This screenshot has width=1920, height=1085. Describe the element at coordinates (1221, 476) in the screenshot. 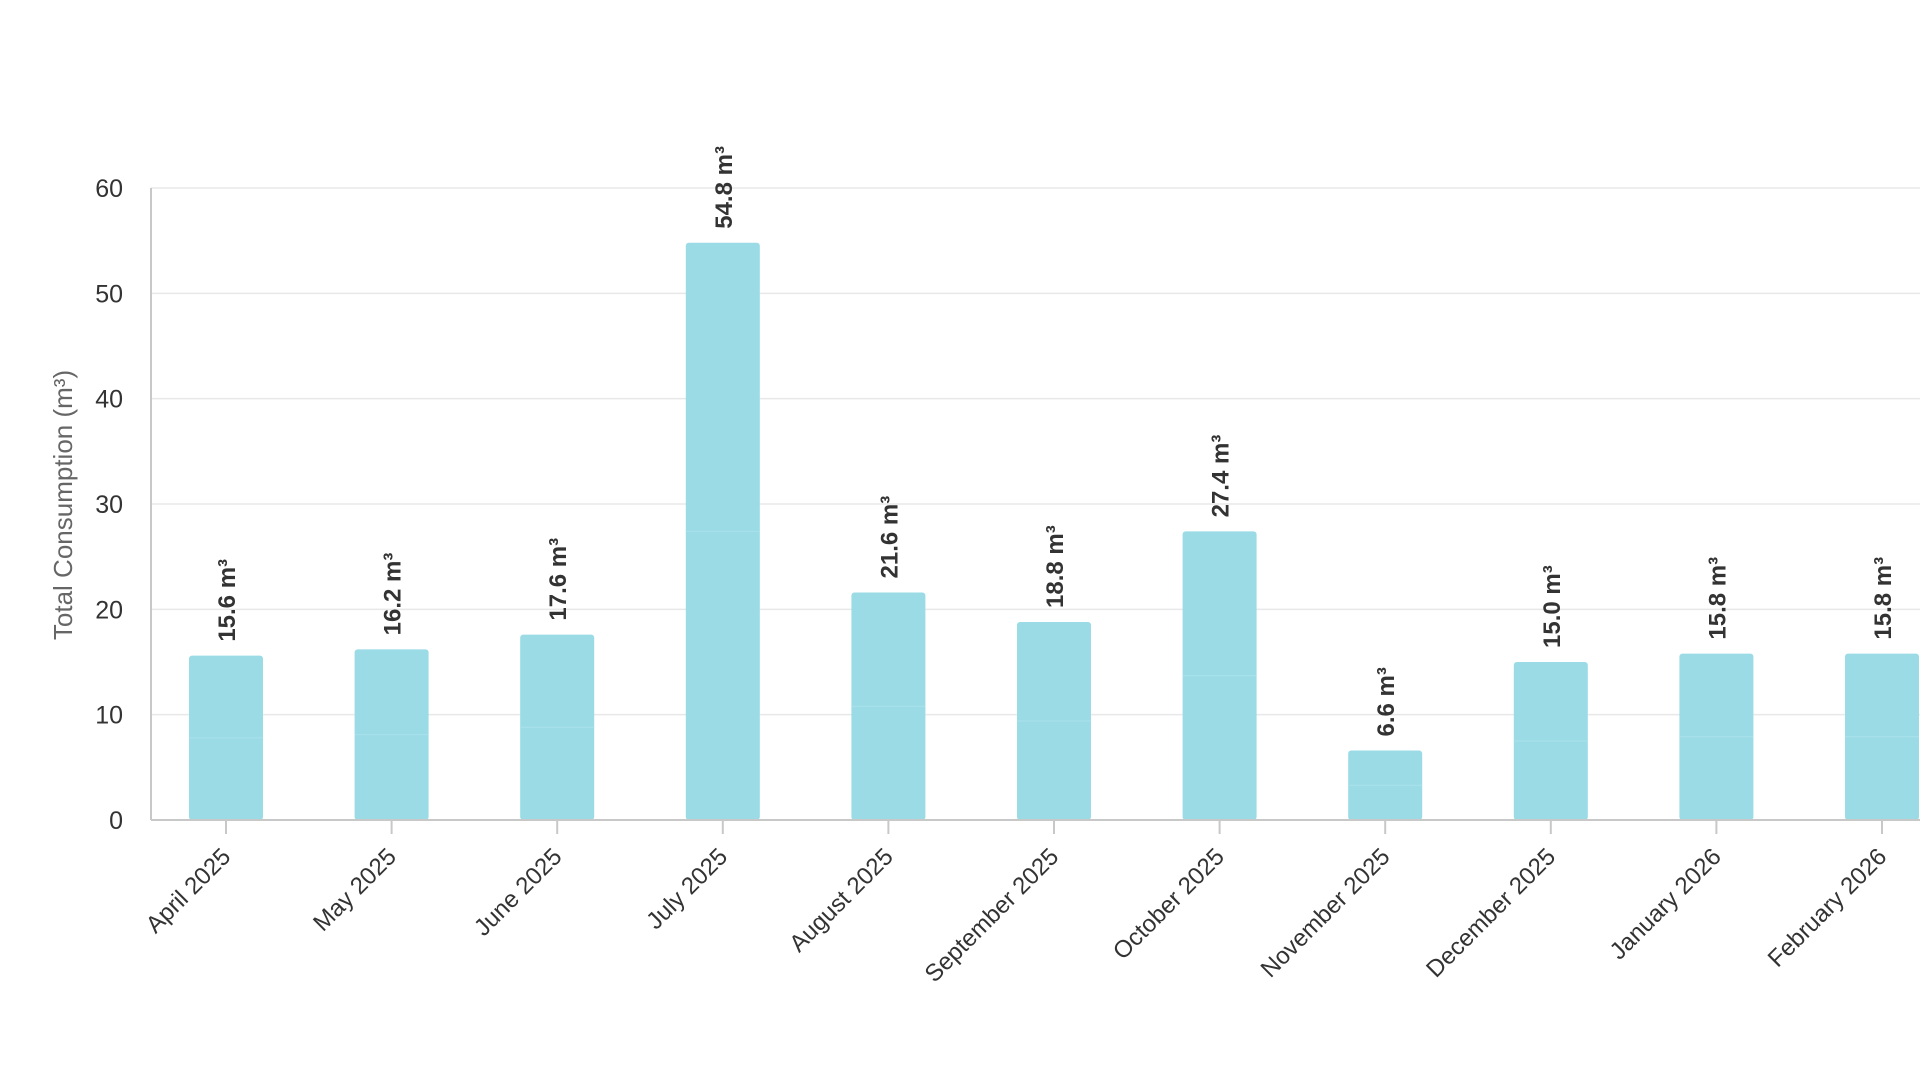

I see `bar-data-label: 27.4 m³` at that location.